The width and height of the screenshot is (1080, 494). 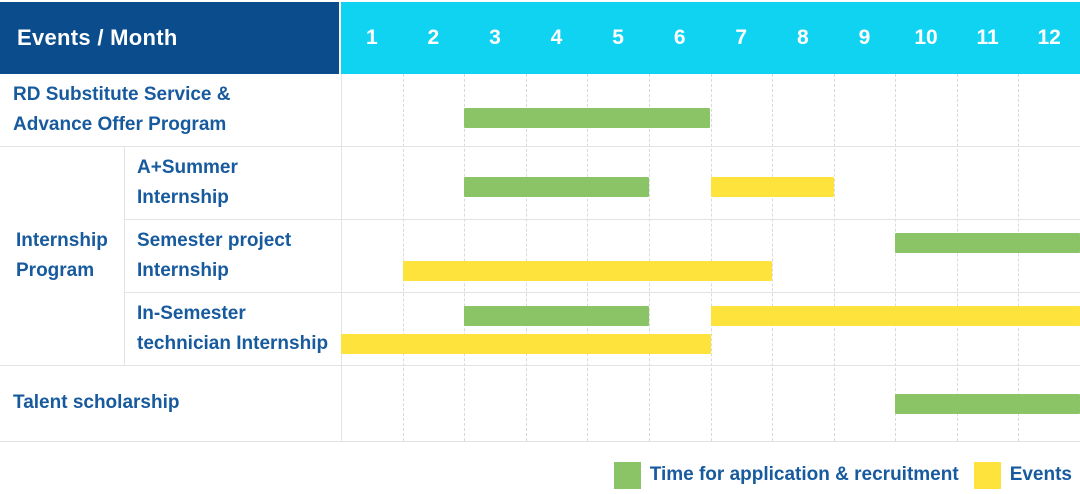 I want to click on row-label-semester-project-text: Internship, so click(x=183, y=270).